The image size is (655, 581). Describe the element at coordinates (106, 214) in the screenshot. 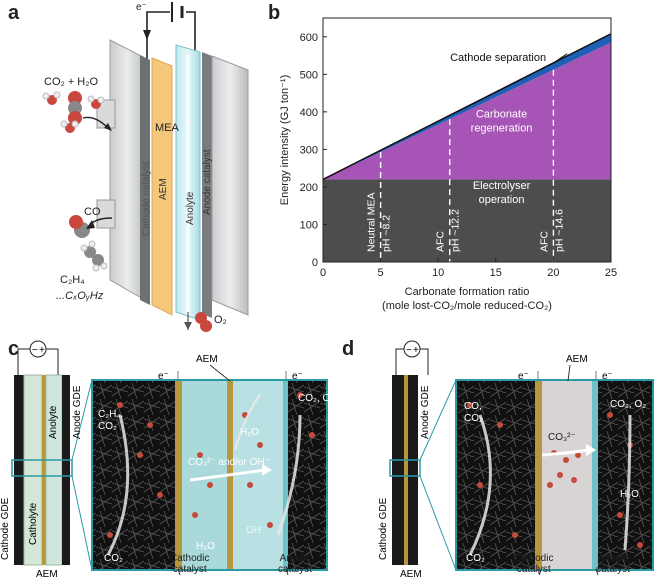

I see `outlet-port` at that location.